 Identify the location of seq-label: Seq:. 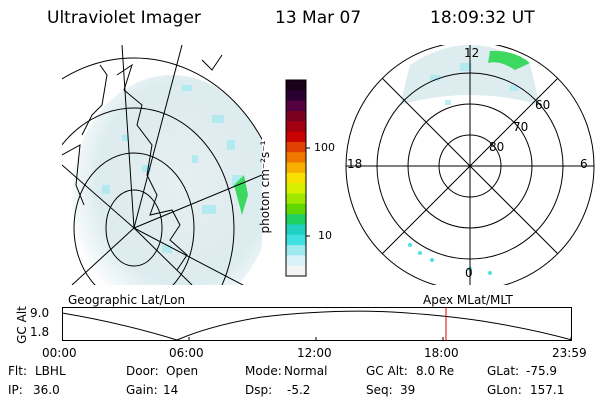
(379, 390).